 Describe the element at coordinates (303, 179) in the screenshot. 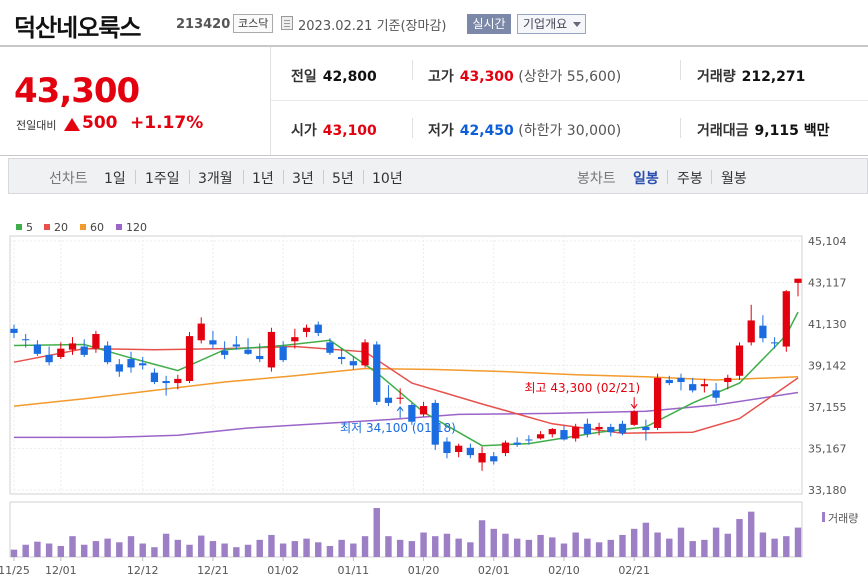

I see `period-3y: 3년` at that location.